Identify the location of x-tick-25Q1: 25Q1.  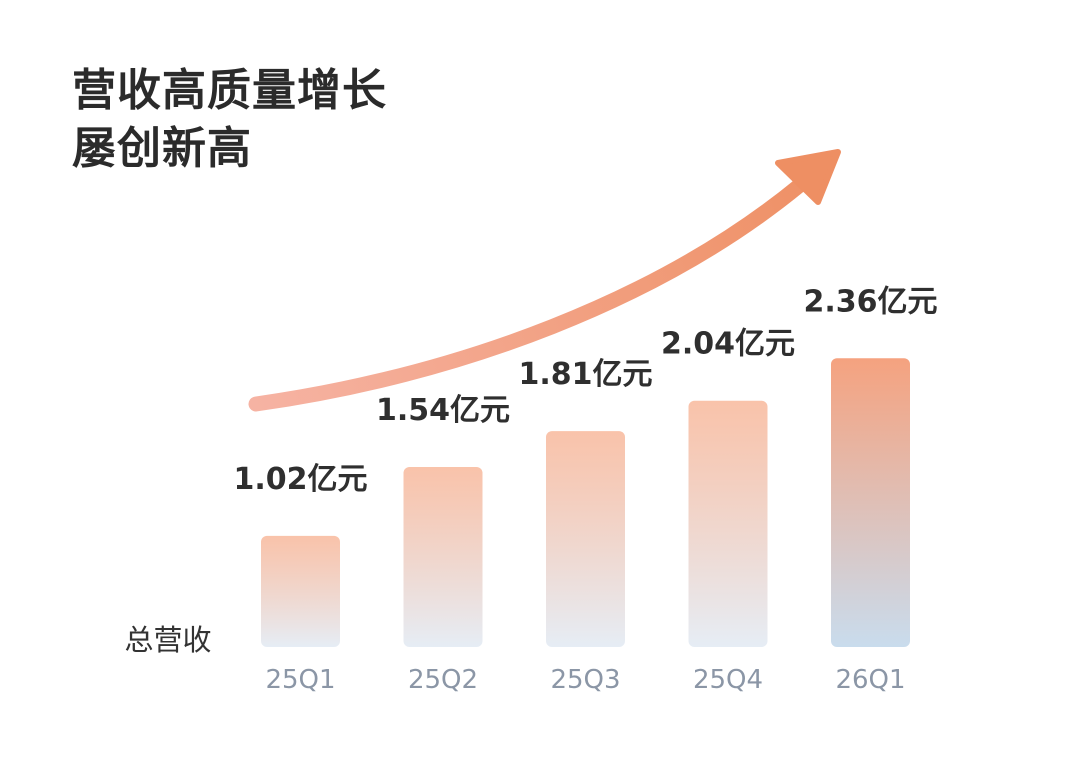
(300, 680).